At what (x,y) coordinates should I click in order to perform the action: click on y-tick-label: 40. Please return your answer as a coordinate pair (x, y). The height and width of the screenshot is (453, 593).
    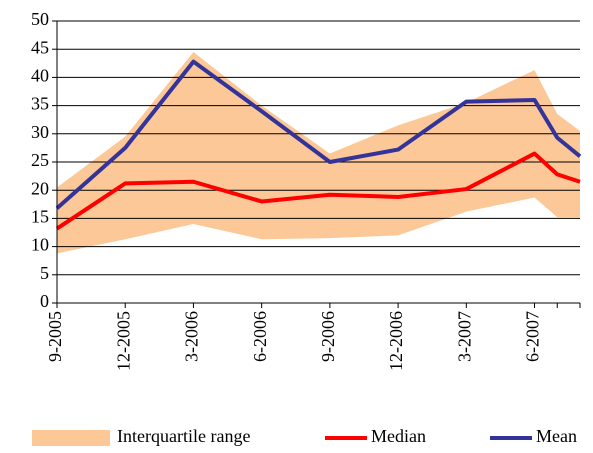
    Looking at the image, I should click on (40, 76).